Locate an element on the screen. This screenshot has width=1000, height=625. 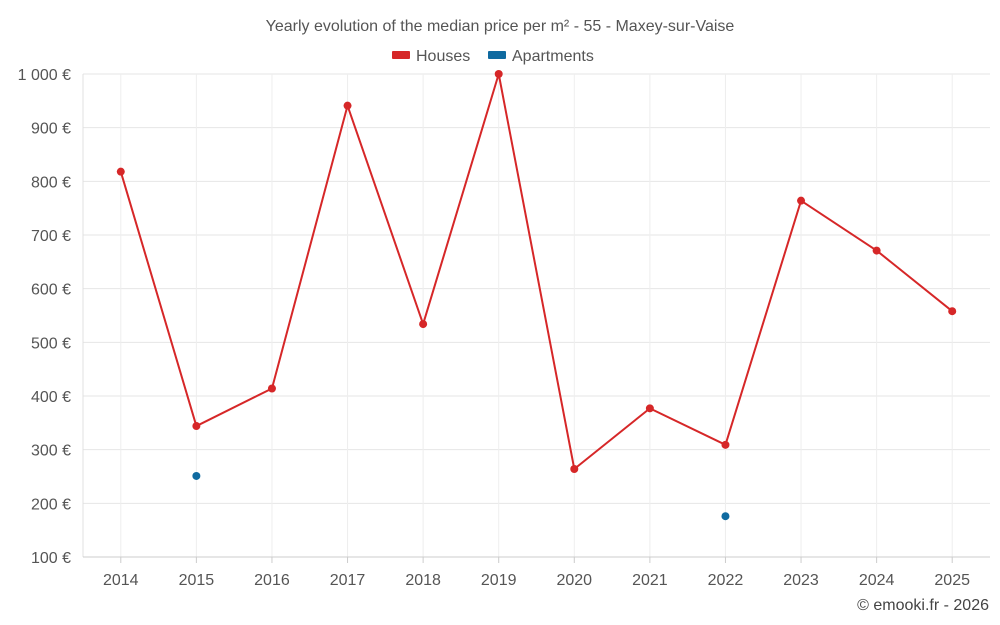
legend-swatch-apartments is located at coordinates (497, 55).